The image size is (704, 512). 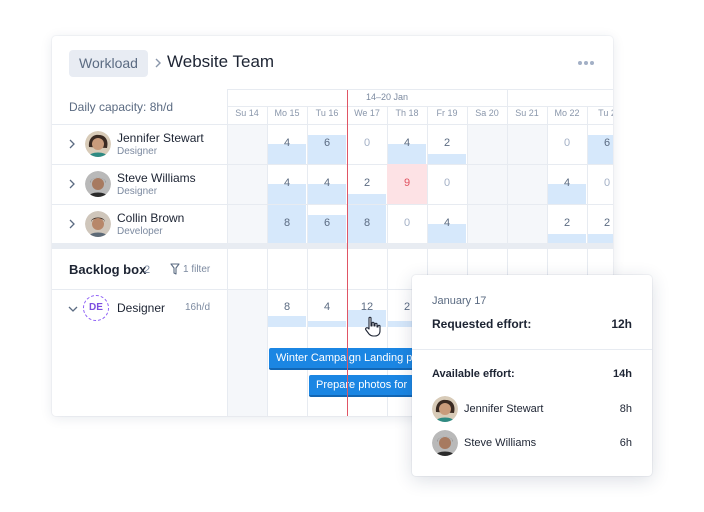 What do you see at coordinates (139, 309) in the screenshot?
I see `backlog-role-row: DE Designer 16h/d` at bounding box center [139, 309].